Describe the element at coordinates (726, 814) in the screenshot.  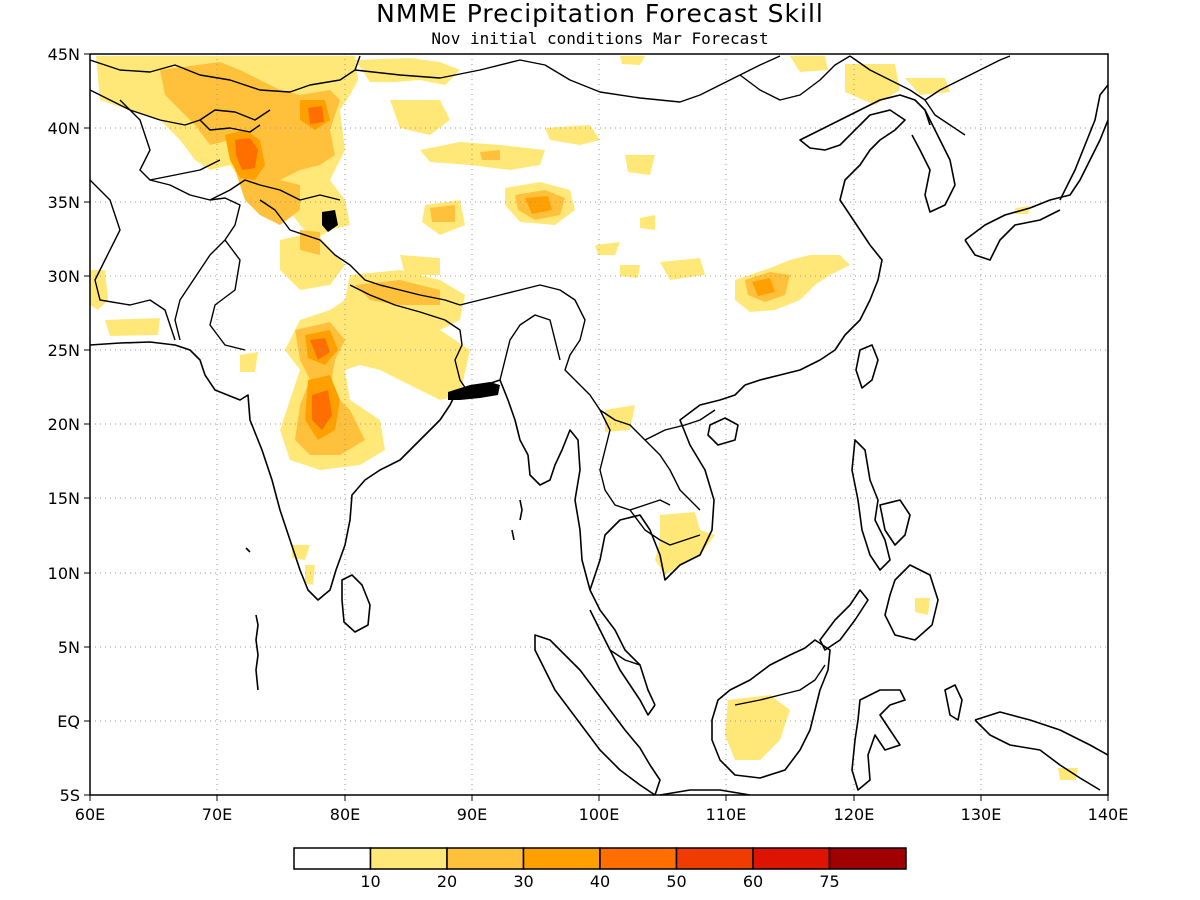
I see `x-tick-label: 110E` at that location.